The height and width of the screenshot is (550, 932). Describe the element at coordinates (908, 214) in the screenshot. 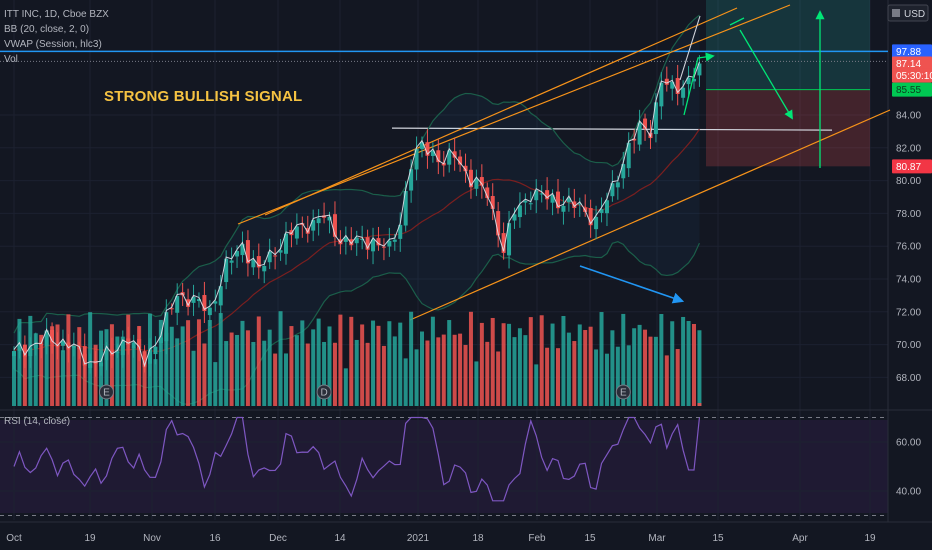

I see `price-tick-label: 78.00` at that location.